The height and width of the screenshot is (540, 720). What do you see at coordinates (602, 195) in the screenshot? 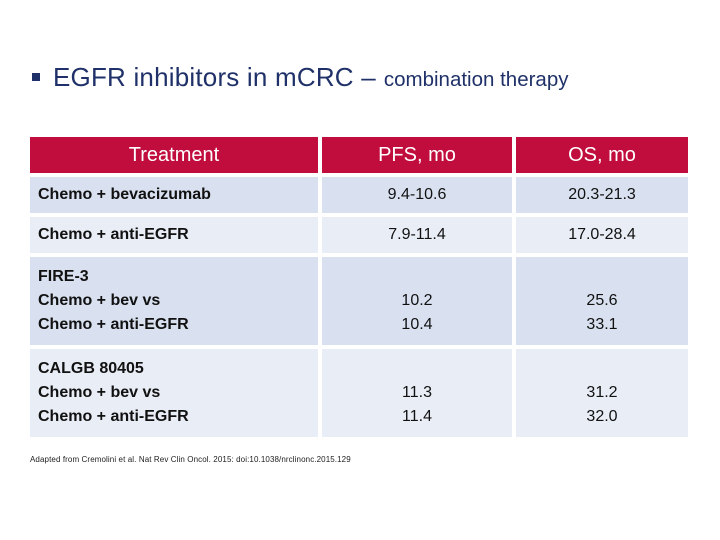
I see `os-cell: 20.3-21.3` at bounding box center [602, 195].